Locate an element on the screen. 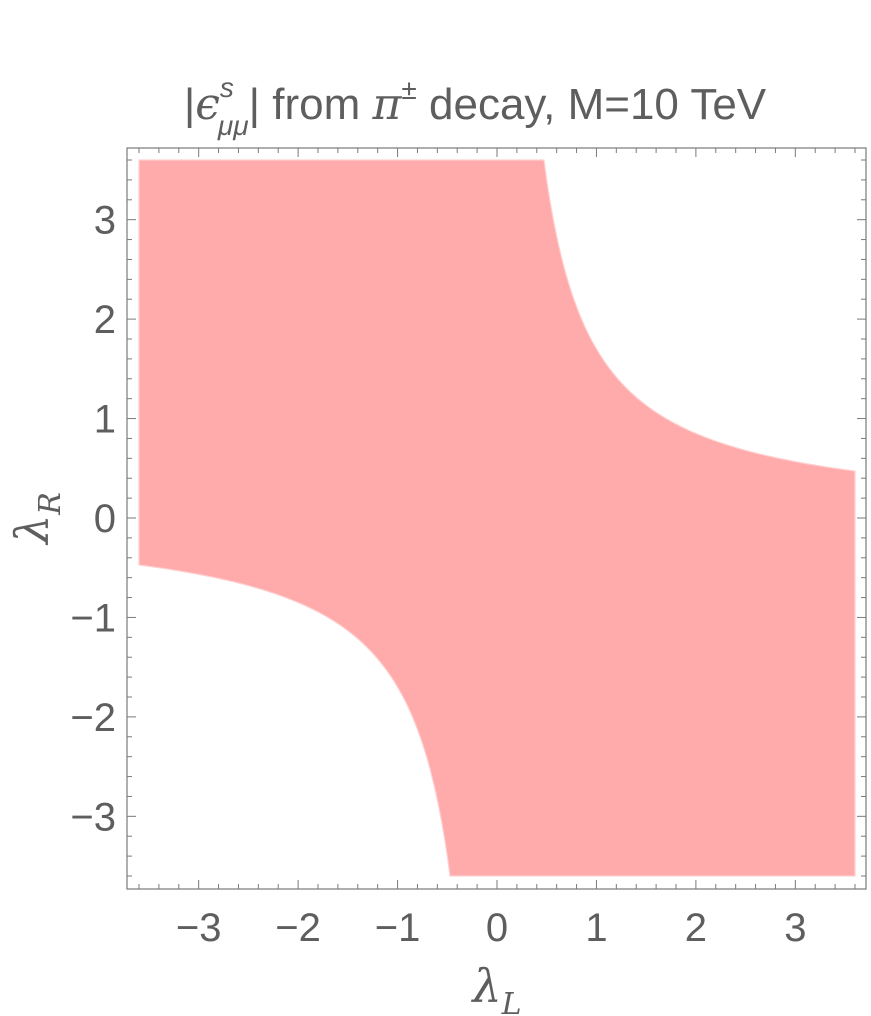 The image size is (871, 1016). y-axis-label-symbol: λ is located at coordinates (32, 530).